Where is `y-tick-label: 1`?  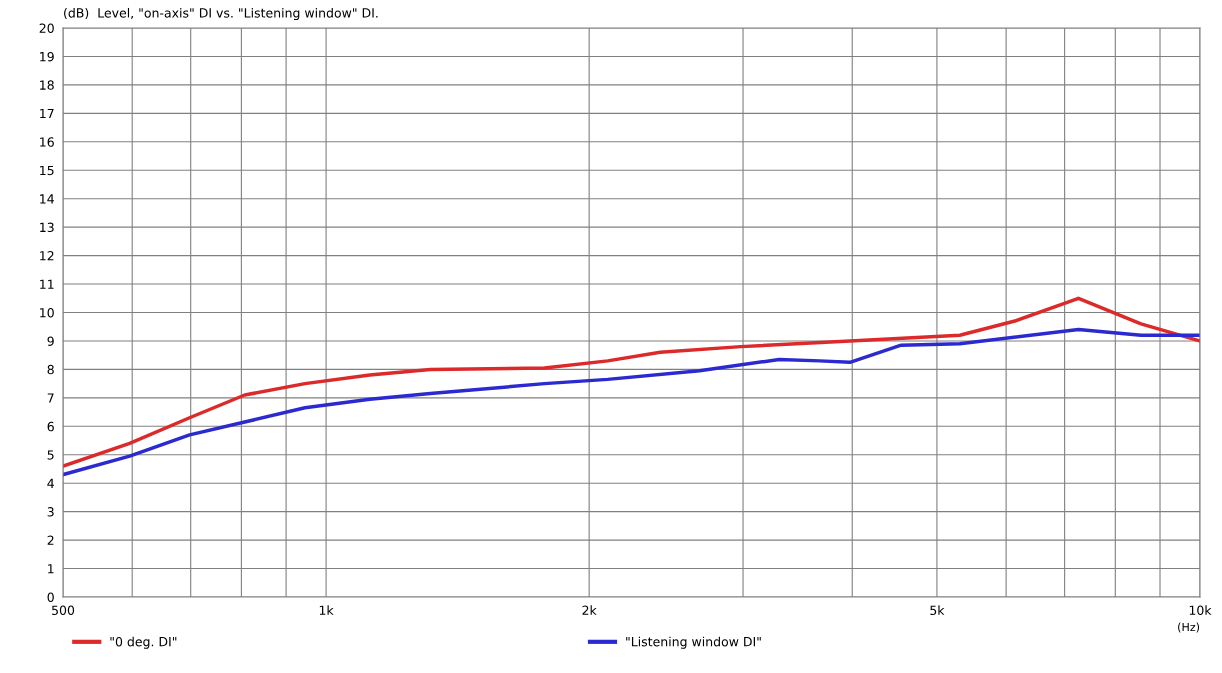 y-tick-label: 1 is located at coordinates (51, 569).